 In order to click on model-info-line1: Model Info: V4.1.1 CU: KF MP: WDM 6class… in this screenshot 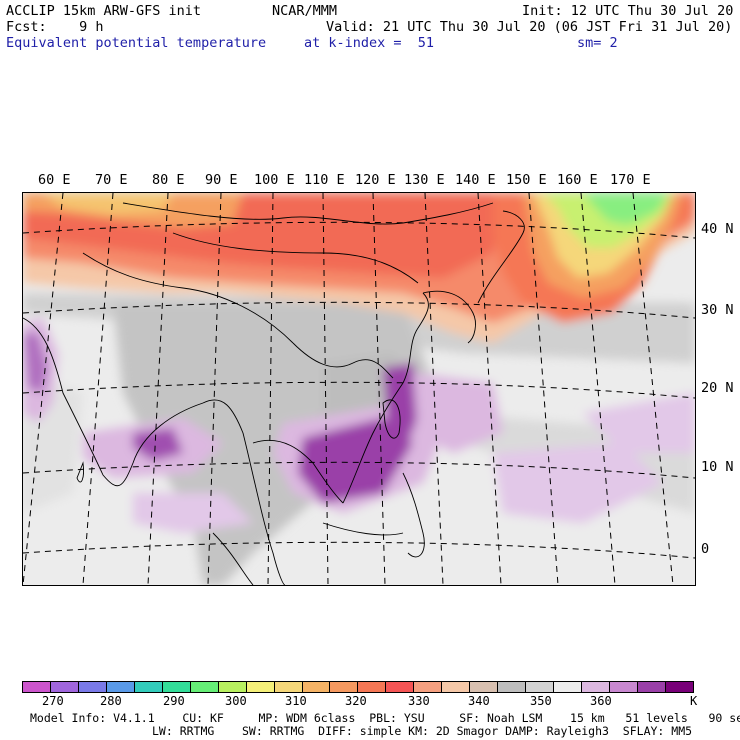, I will do `click(385, 718)`.